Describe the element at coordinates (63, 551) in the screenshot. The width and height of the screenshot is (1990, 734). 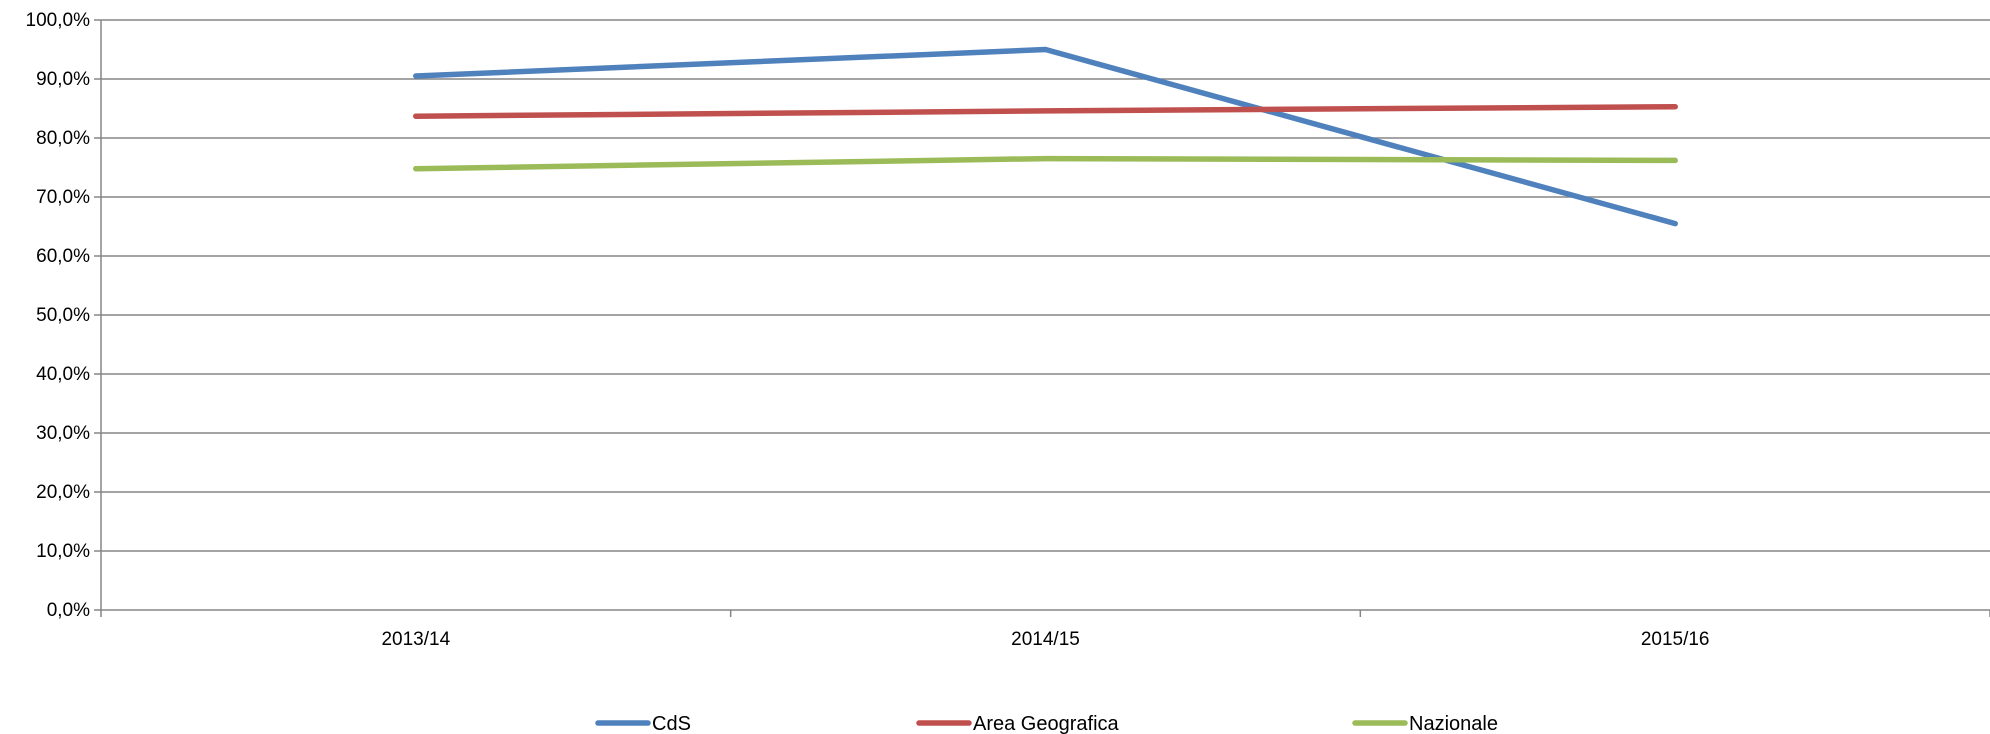
I see `y-tick-label: 10,0%` at that location.